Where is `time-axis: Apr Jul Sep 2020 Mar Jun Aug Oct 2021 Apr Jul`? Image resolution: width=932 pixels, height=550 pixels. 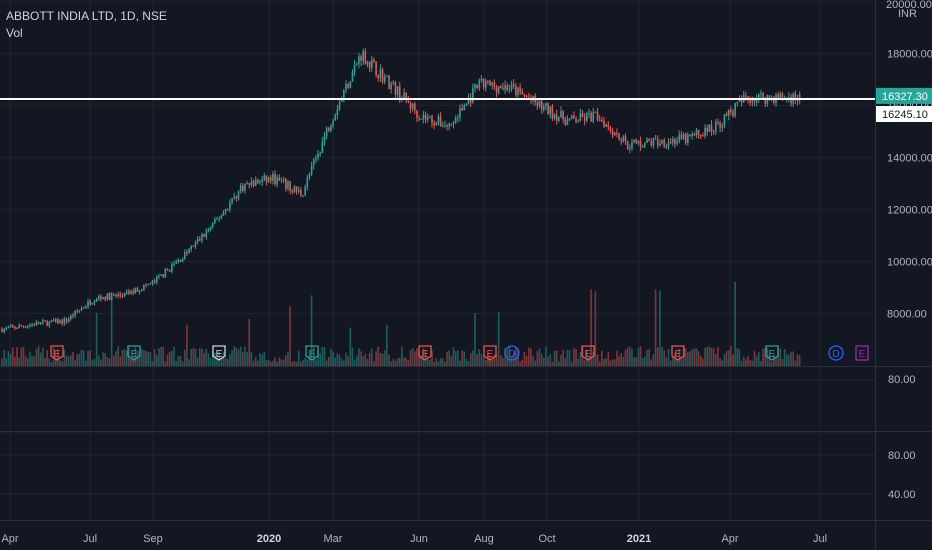
time-axis: Apr Jul Sep 2020 Mar Jun Aug Oct 2021 Apr Jul is located at coordinates (414, 539).